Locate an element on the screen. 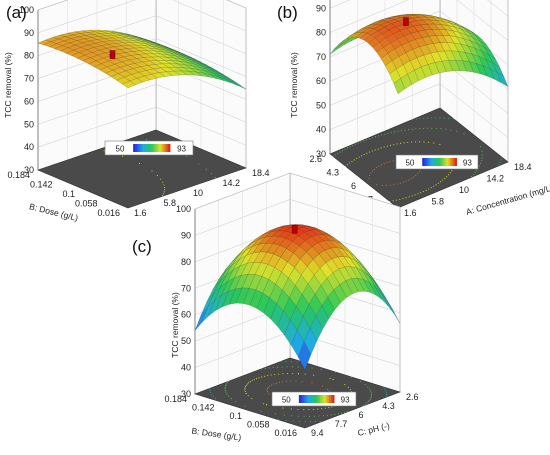 This screenshot has height=455, width=550. optimum-marker is located at coordinates (405, 22).